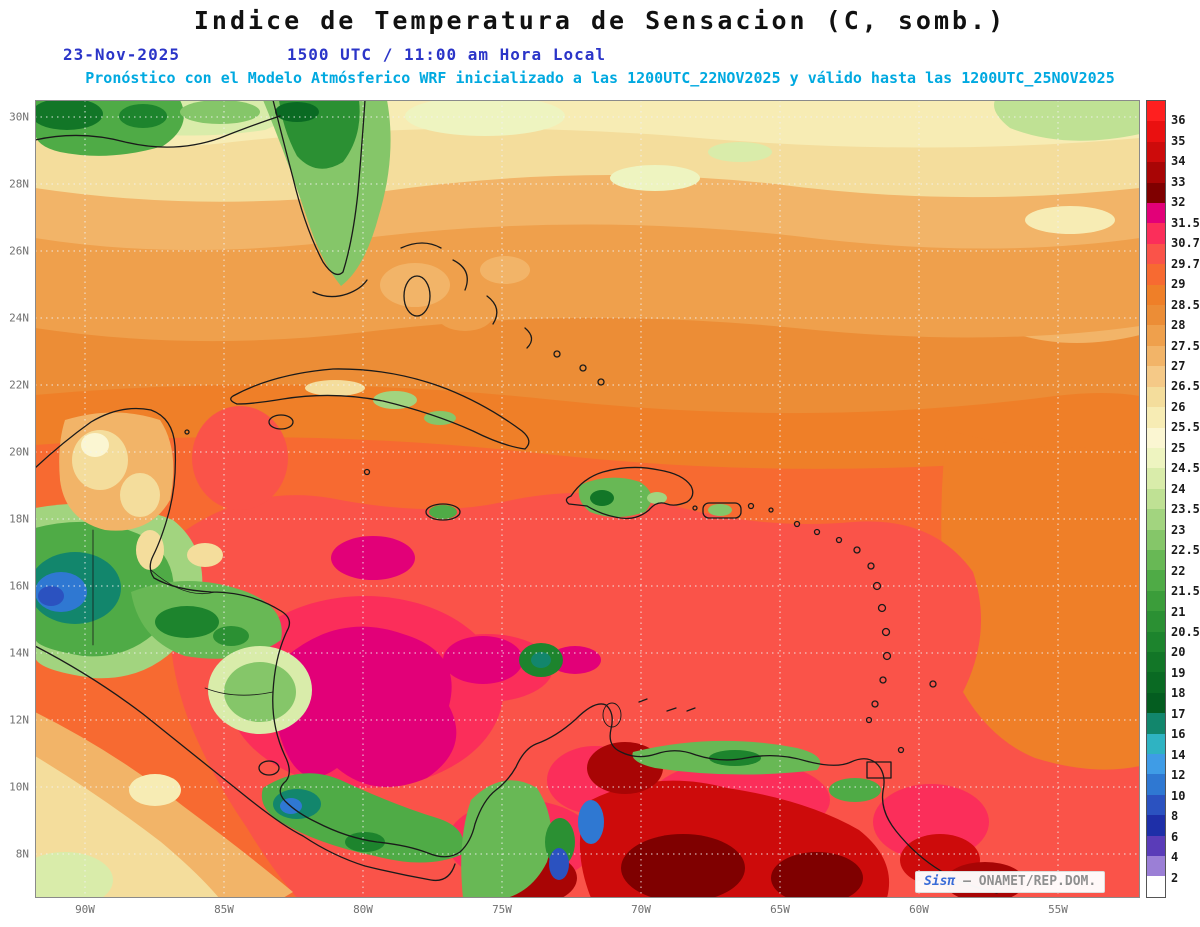 This screenshot has height=927, width=1200. I want to click on lat-axis: 30N 28N 26N 24N 22N 20N 18N 16N 14N 12N 10N 8N, so click(15, 499).